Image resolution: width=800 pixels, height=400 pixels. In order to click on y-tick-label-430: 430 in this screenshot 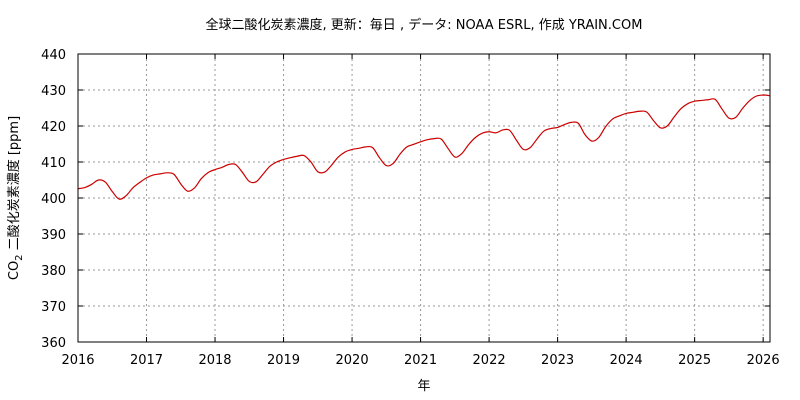, I will do `click(53, 91)`.